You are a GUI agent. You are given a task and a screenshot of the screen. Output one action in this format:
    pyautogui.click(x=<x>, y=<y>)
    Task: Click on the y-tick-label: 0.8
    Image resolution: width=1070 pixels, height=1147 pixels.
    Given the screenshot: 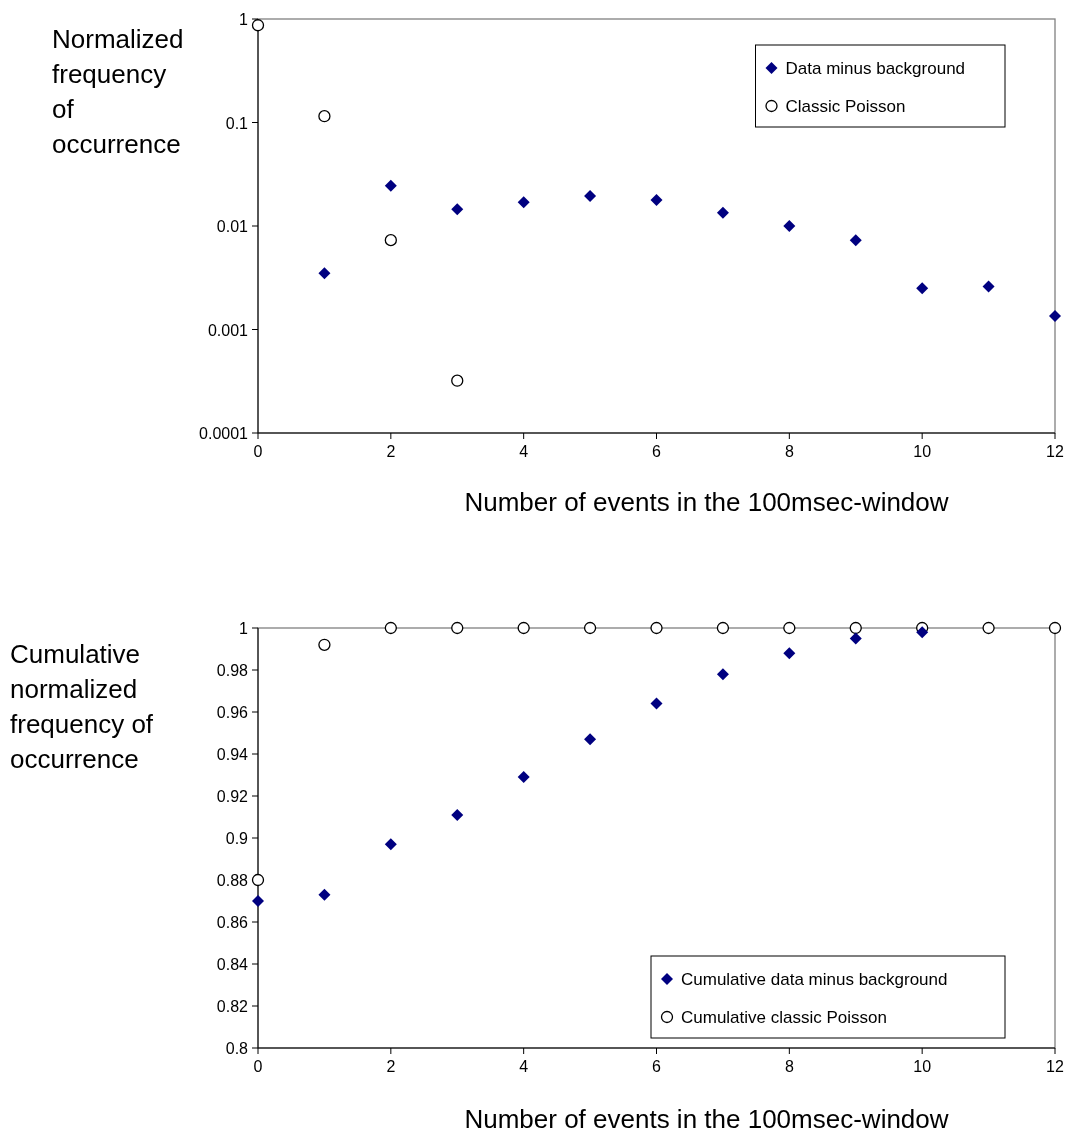 What is the action you would take?
    pyautogui.click(x=237, y=1048)
    